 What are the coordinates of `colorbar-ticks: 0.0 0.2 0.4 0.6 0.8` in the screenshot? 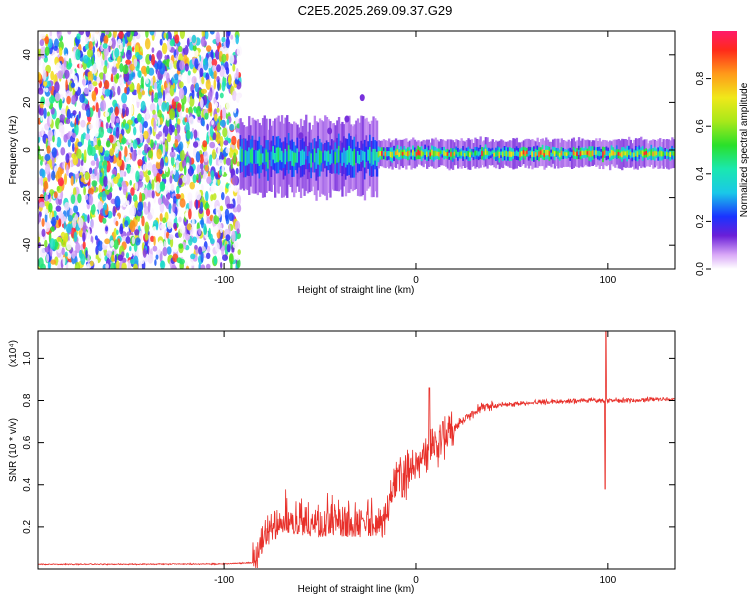 It's located at (703, 173).